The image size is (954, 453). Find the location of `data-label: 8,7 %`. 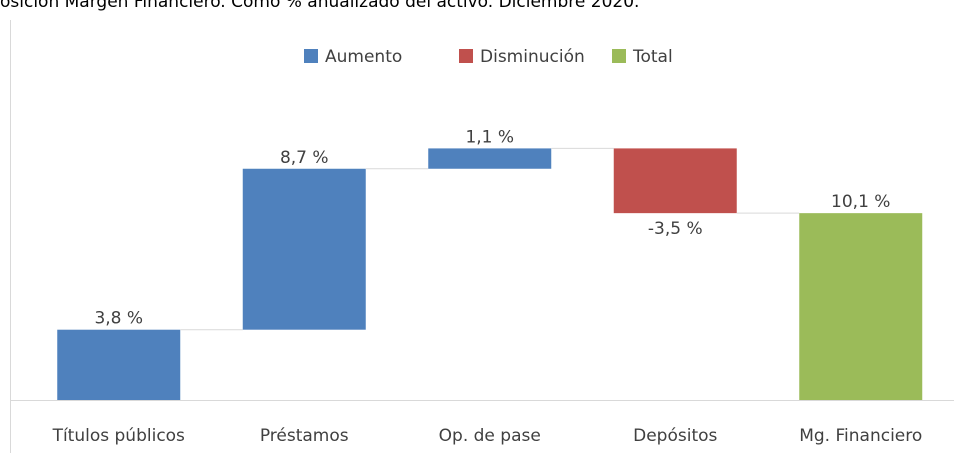

data-label: 8,7 % is located at coordinates (304, 158).